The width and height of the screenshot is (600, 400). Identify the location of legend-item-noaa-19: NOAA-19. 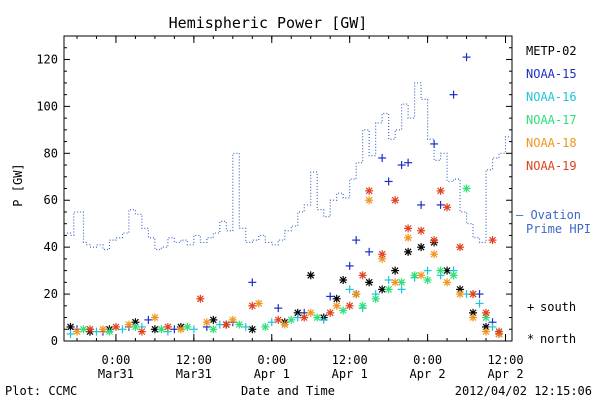
(551, 166).